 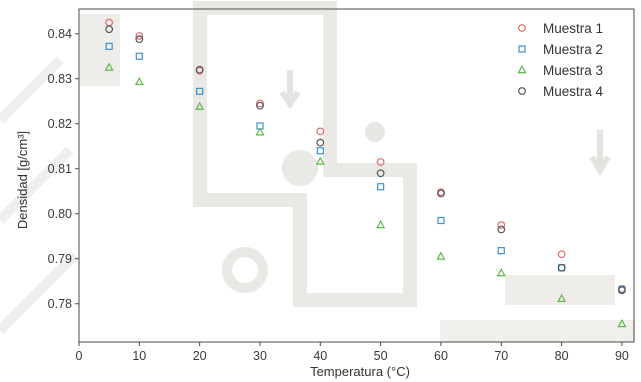 I want to click on legend-label: Muestra 2, so click(x=573, y=49).